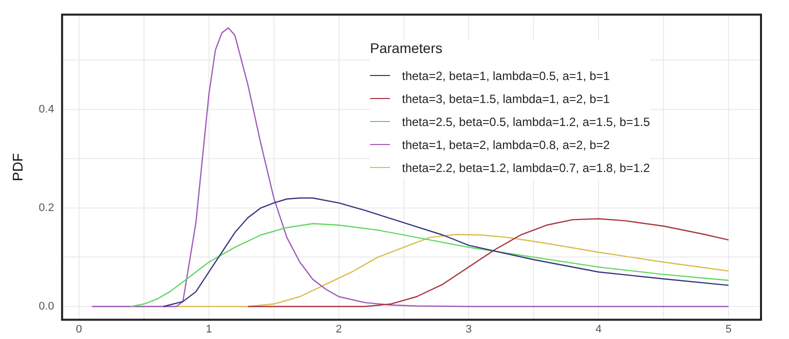 The image size is (789, 339). Describe the element at coordinates (46, 109) in the screenshot. I see `y-tick-label: 0.4` at that location.